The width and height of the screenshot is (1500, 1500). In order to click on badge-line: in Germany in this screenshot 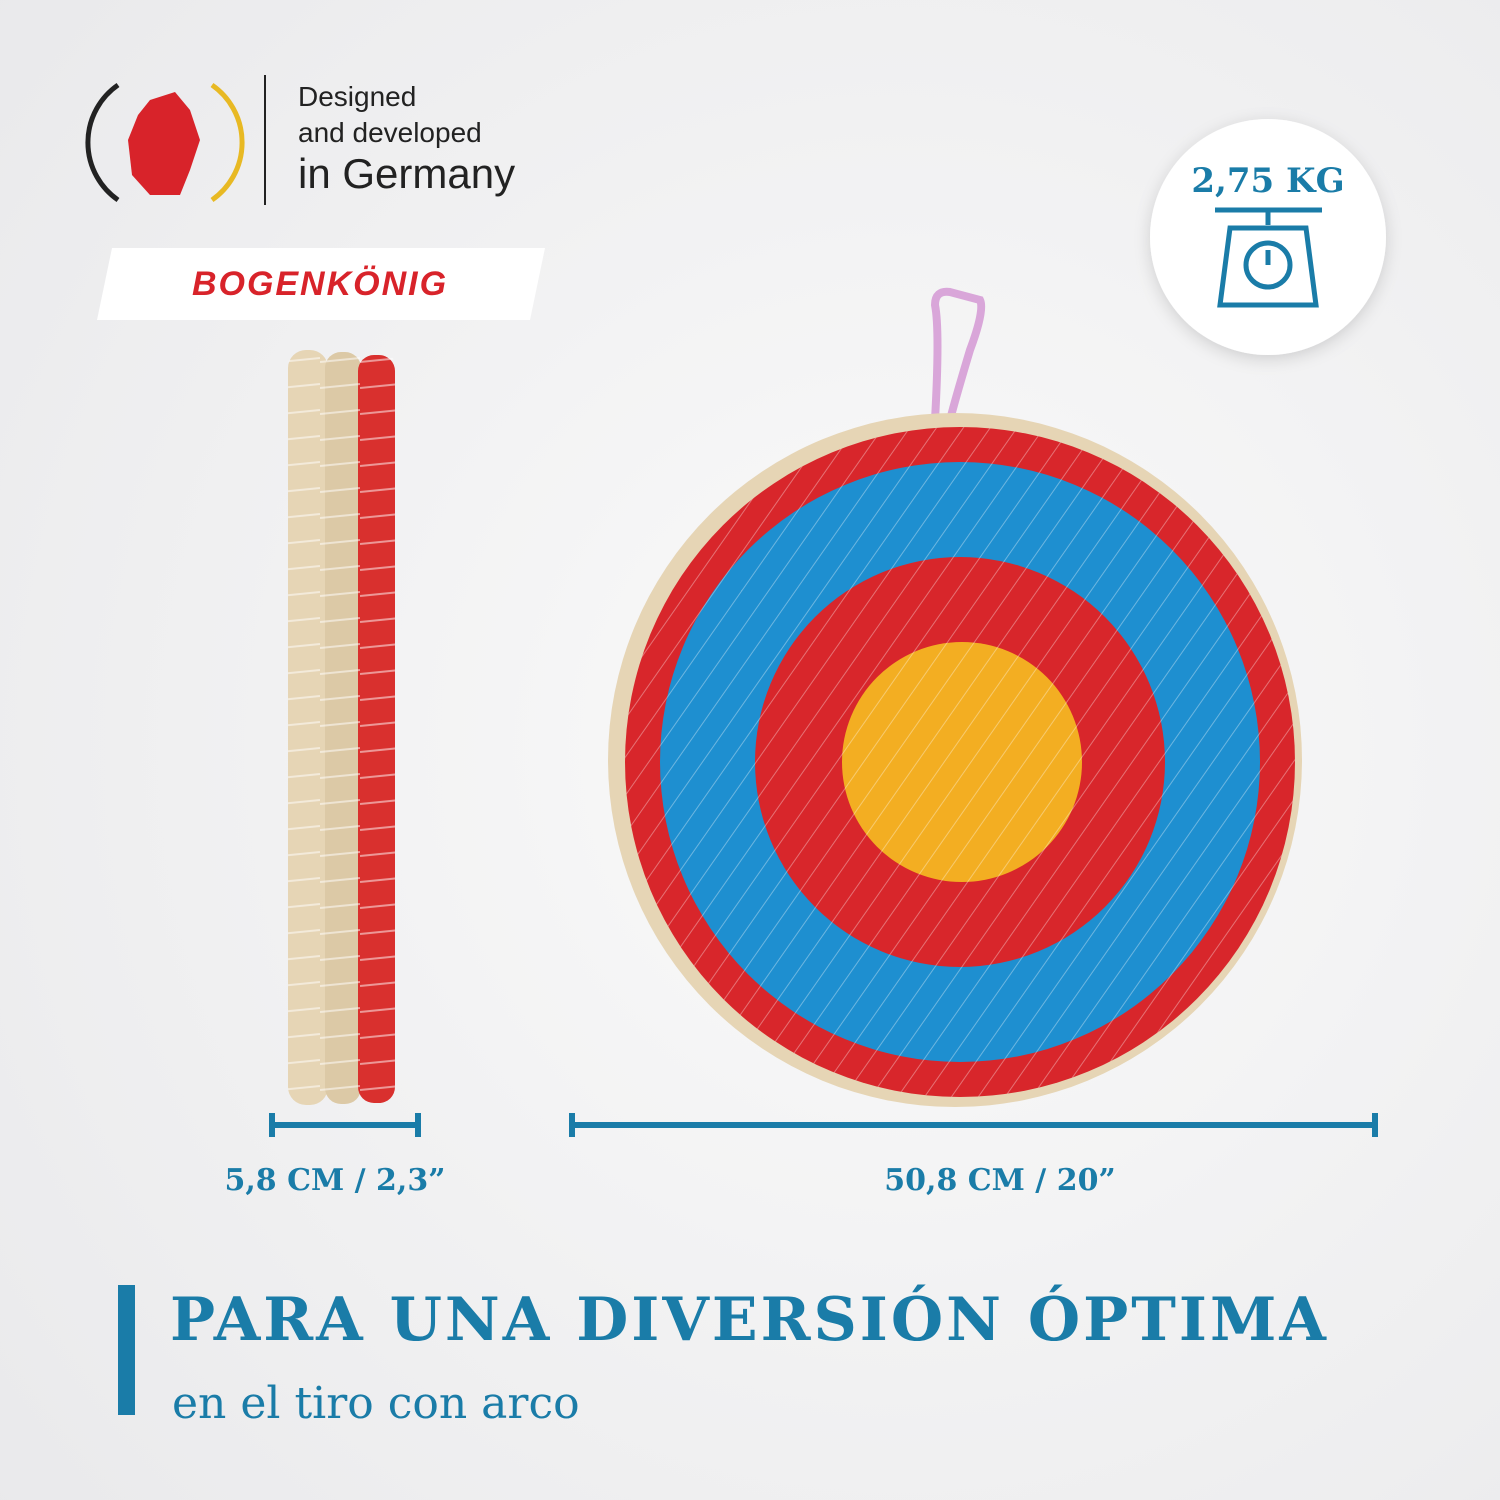, I will do `click(406, 173)`.